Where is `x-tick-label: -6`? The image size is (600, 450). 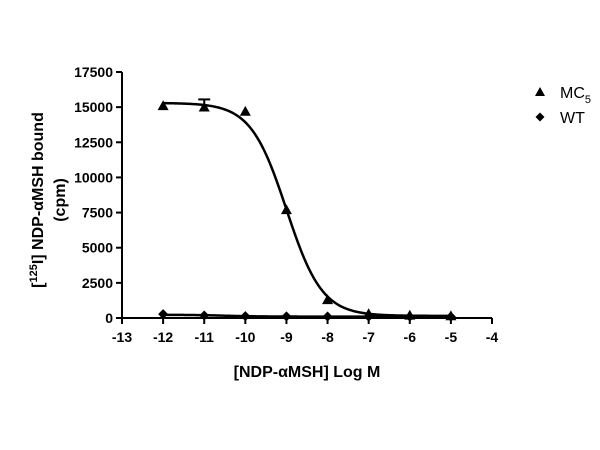 x-tick-label: -6 is located at coordinates (410, 337).